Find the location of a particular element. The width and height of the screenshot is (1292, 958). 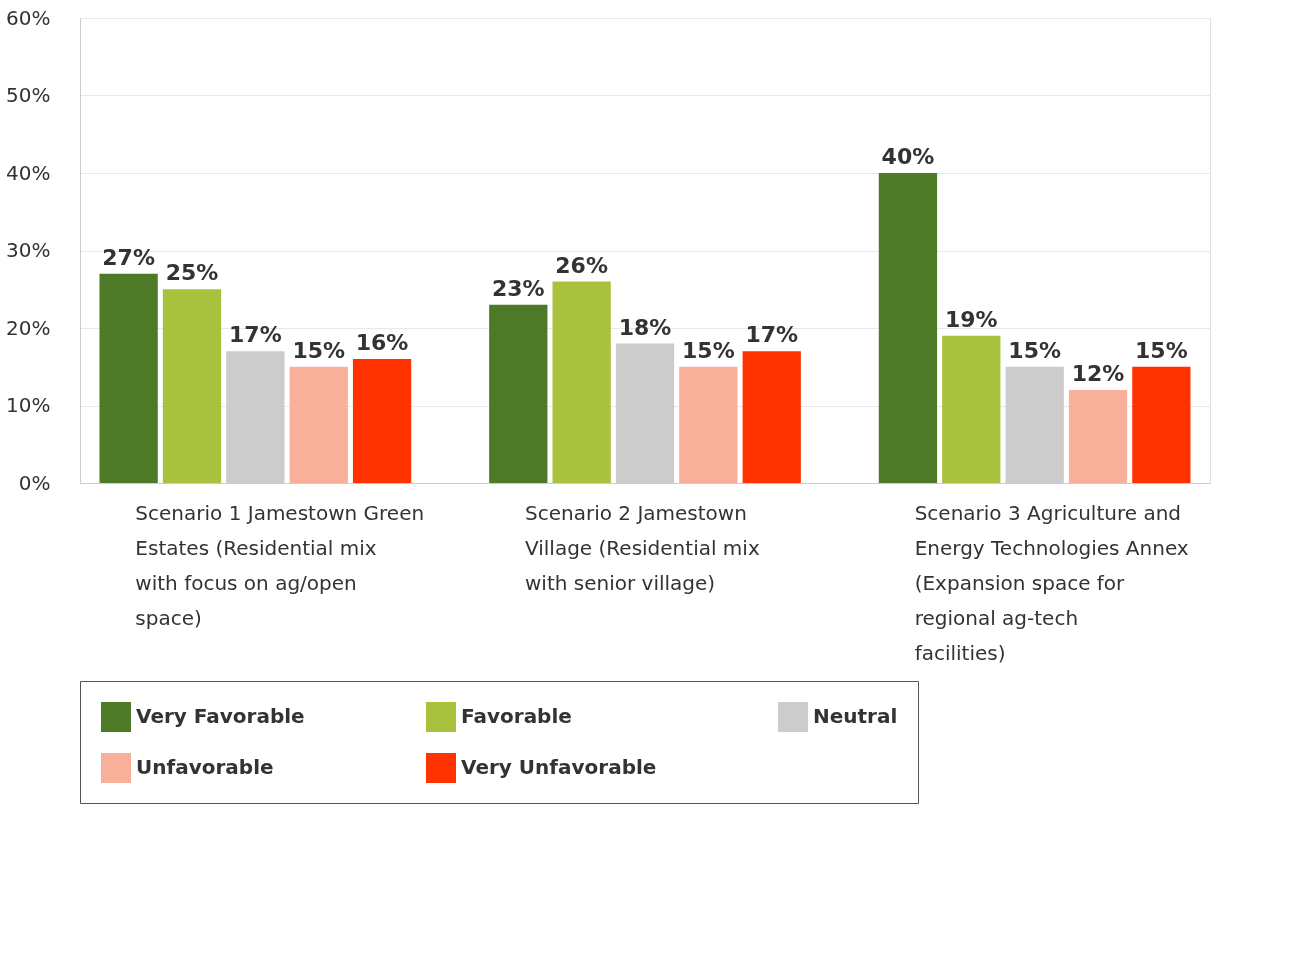

data-label: 40% is located at coordinates (908, 156).